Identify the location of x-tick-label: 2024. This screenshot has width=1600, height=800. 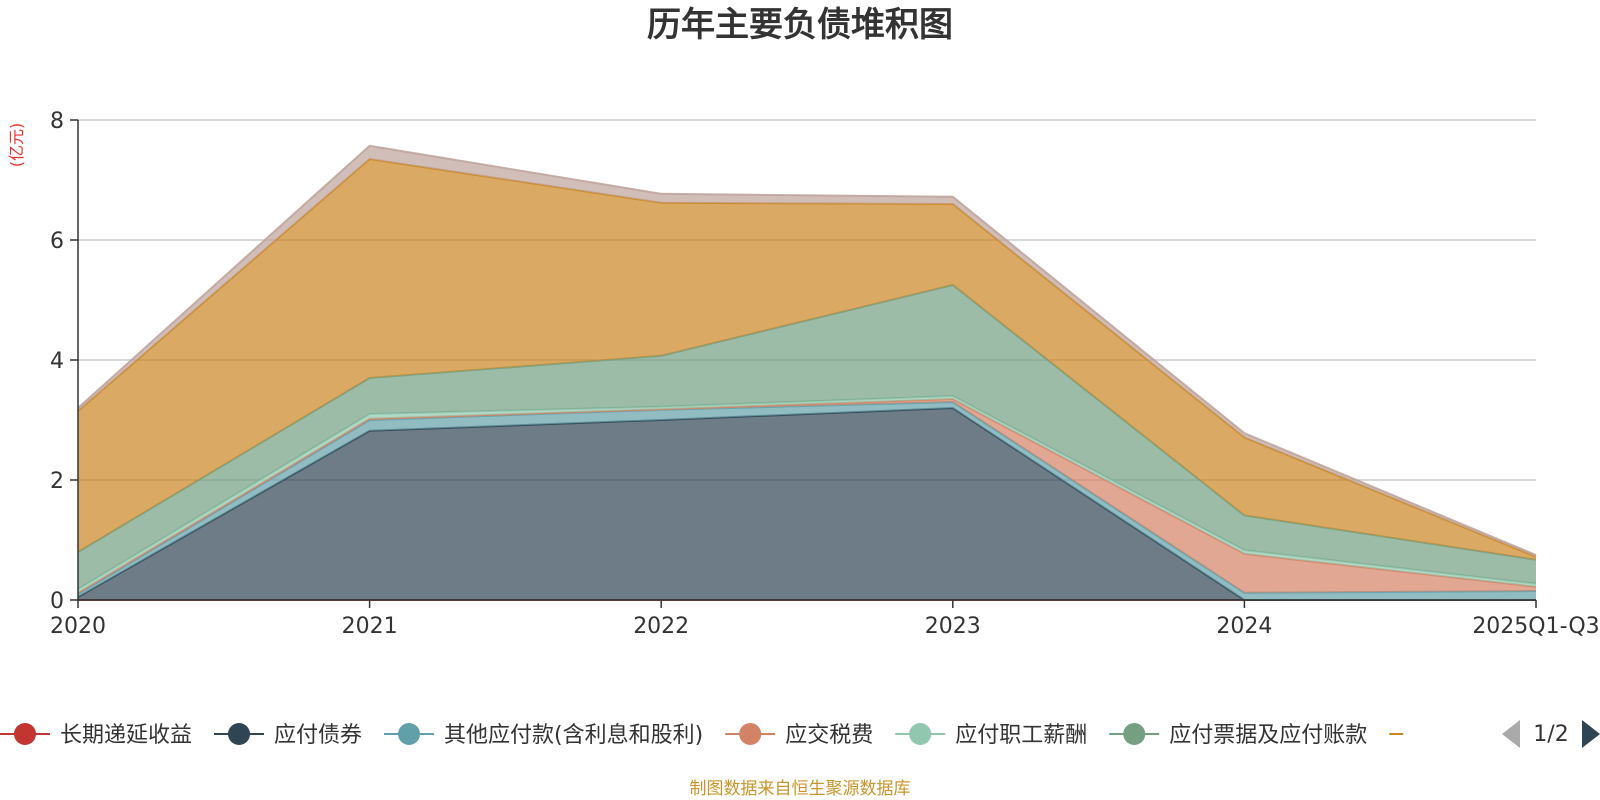
(1244, 626).